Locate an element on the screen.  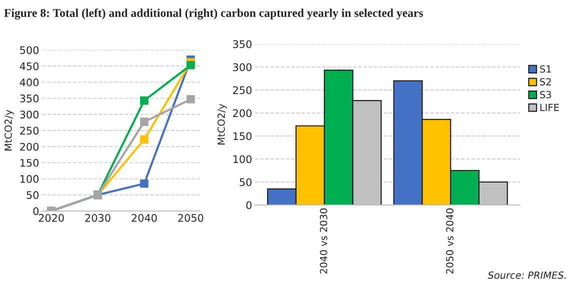
x-tick-label: 2040 is located at coordinates (144, 218).